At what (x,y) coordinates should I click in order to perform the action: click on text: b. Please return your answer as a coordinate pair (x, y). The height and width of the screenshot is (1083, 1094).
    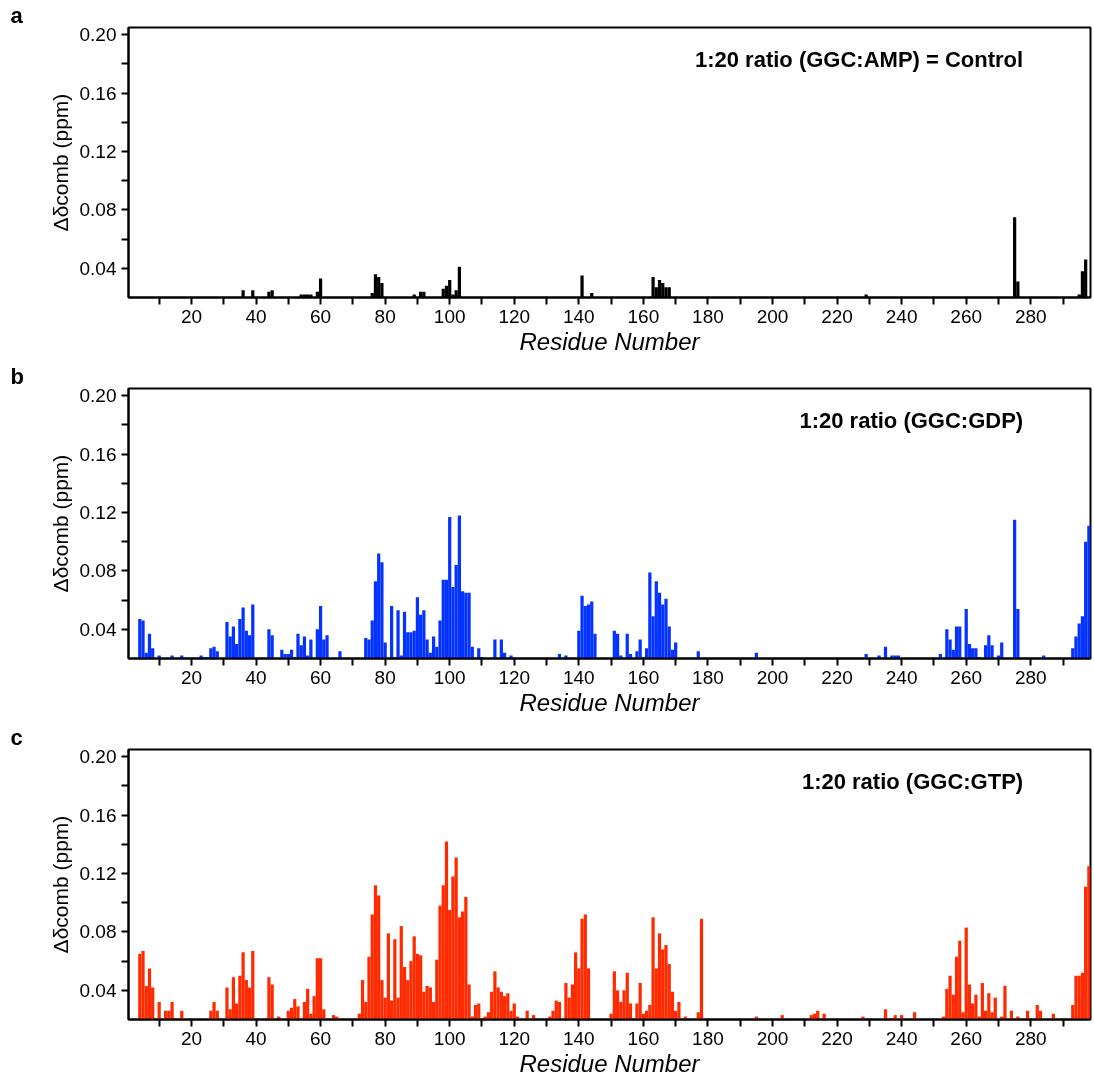
    Looking at the image, I should click on (17, 376).